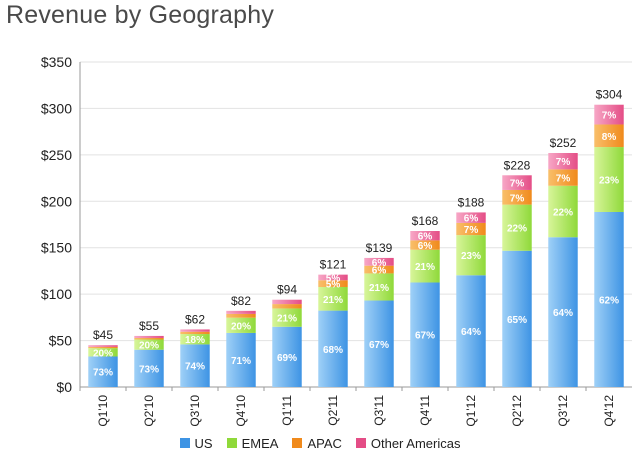 This screenshot has width=640, height=456. I want to click on legend-swatch-other-americas, so click(360, 443).